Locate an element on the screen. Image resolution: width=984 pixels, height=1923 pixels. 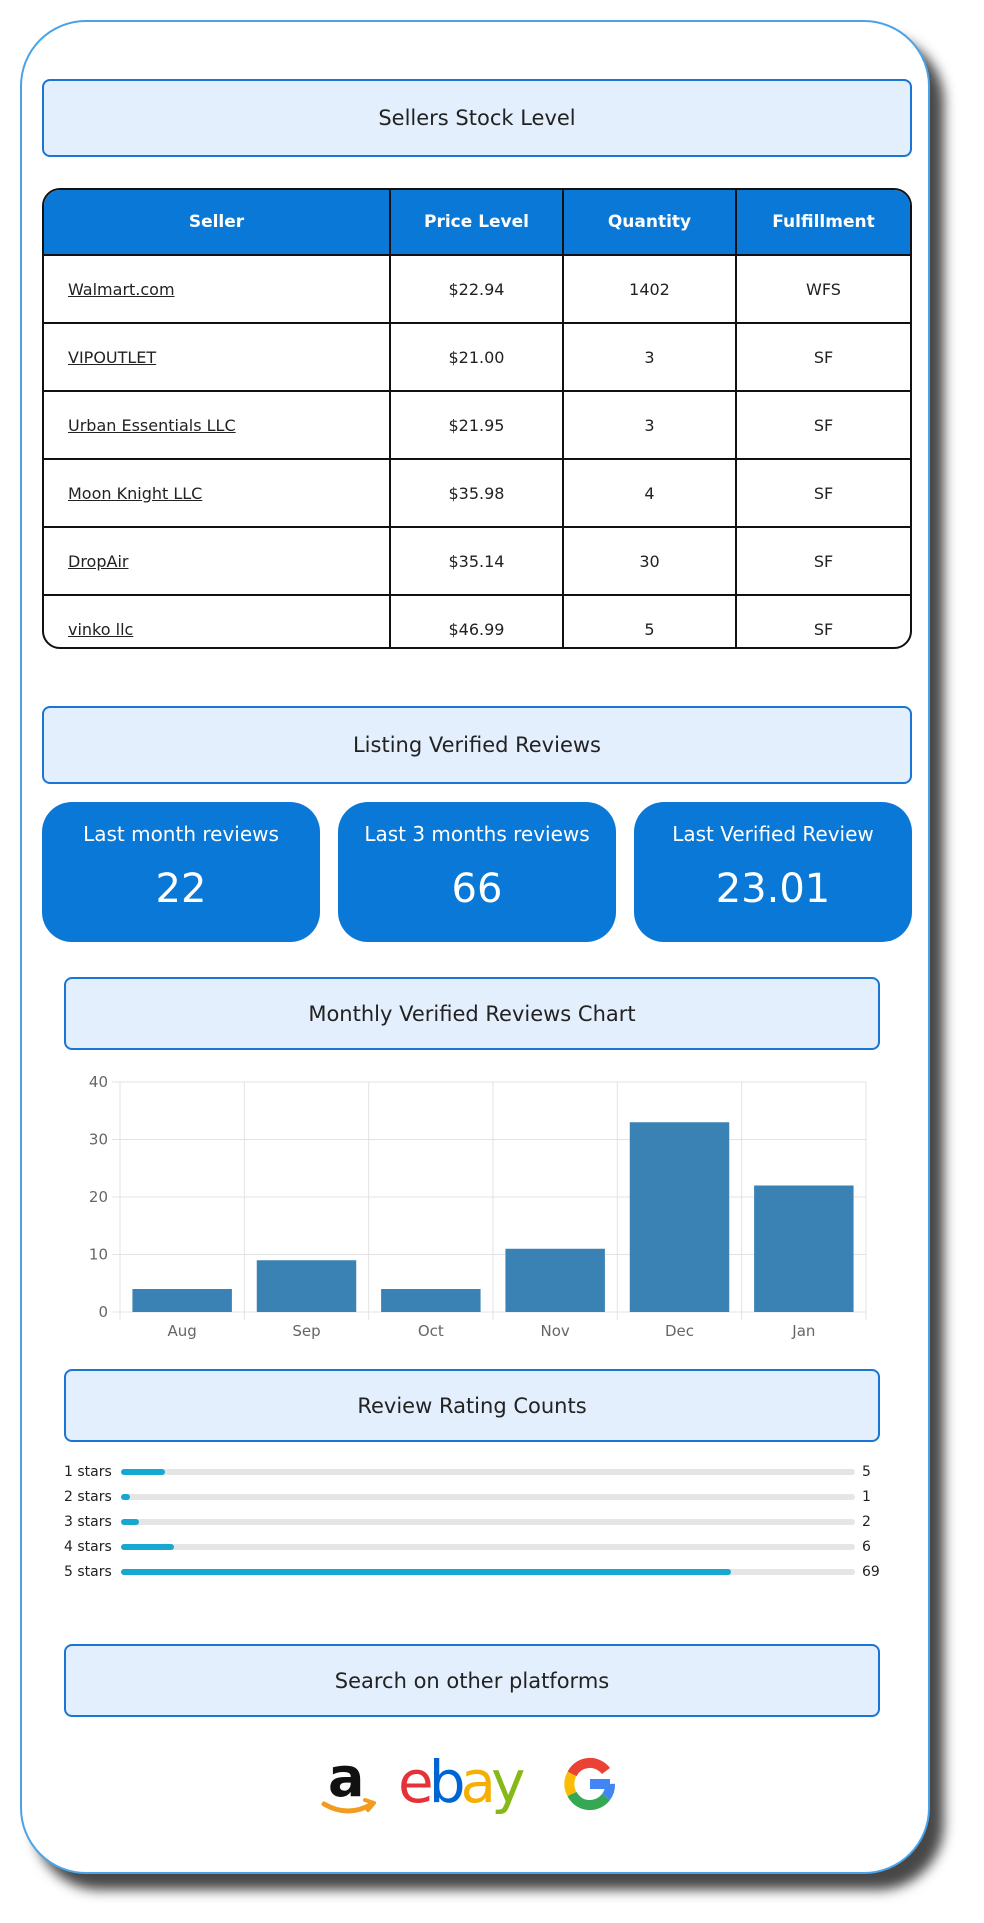
ebay-letter-b: b is located at coordinates (446, 1782).